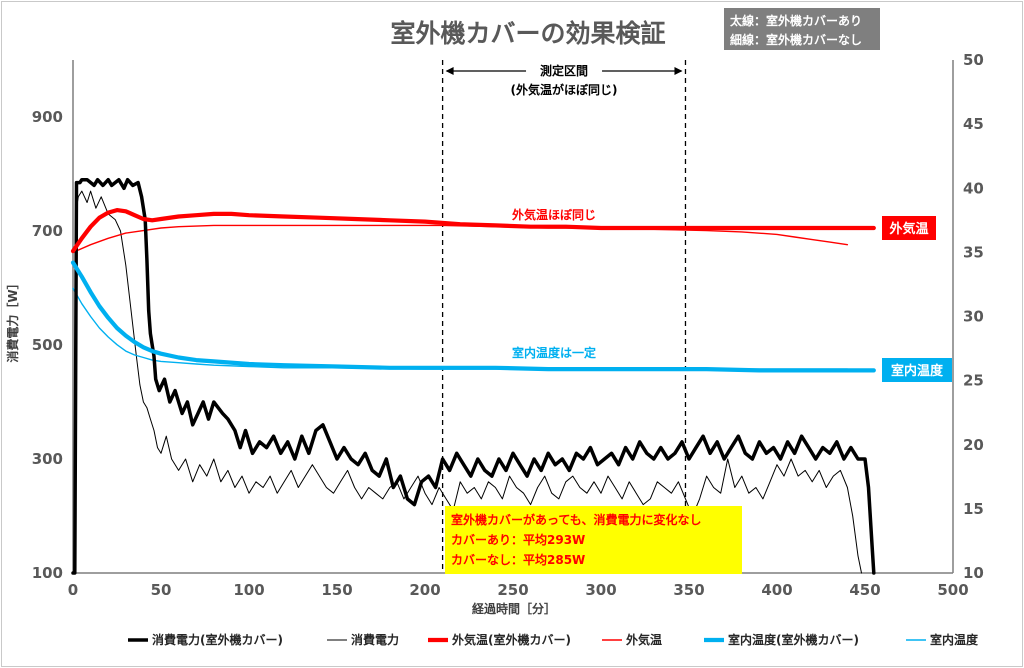 This screenshot has width=1024, height=668. I want to click on series-indoor-cover, so click(473, 316).